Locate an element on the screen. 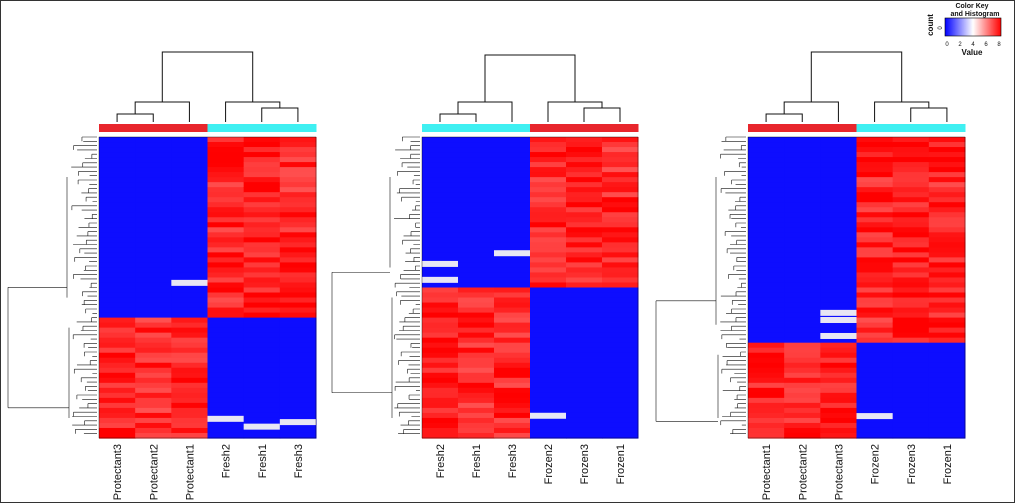 This screenshot has width=1015, height=503. heatmap-border is located at coordinates (207, 287).